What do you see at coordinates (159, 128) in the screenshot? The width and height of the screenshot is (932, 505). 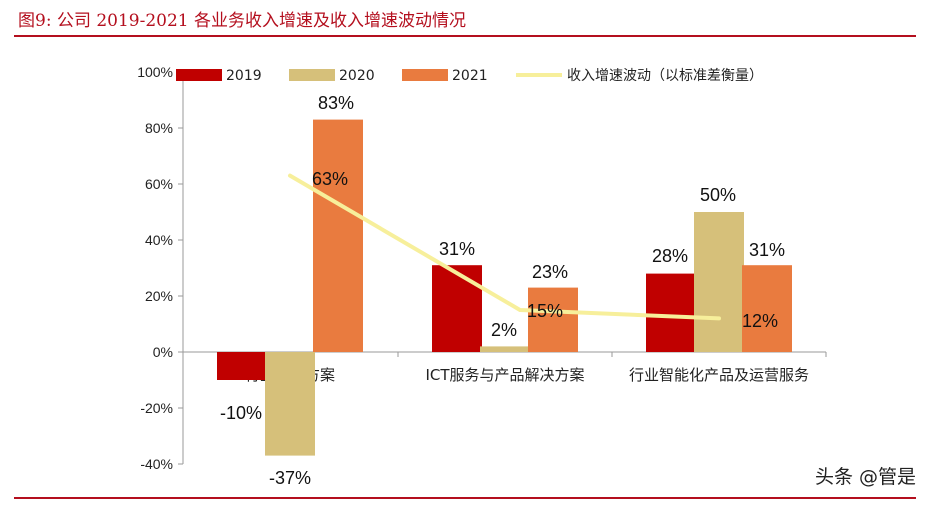 I see `y-tick-label: 80%` at bounding box center [159, 128].